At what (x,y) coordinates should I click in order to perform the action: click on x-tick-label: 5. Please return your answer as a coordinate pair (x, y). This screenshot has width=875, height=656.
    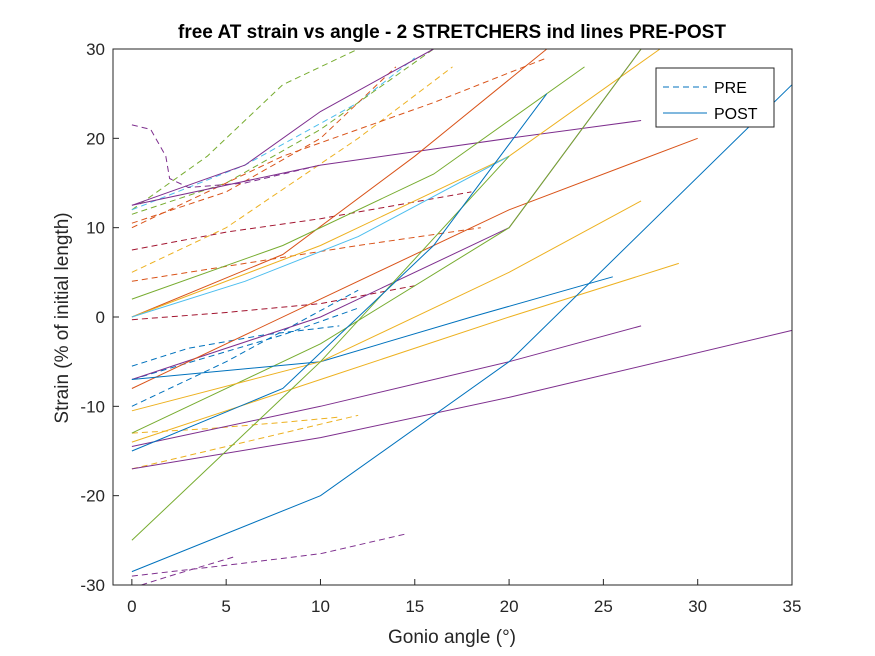
    Looking at the image, I should click on (225, 606).